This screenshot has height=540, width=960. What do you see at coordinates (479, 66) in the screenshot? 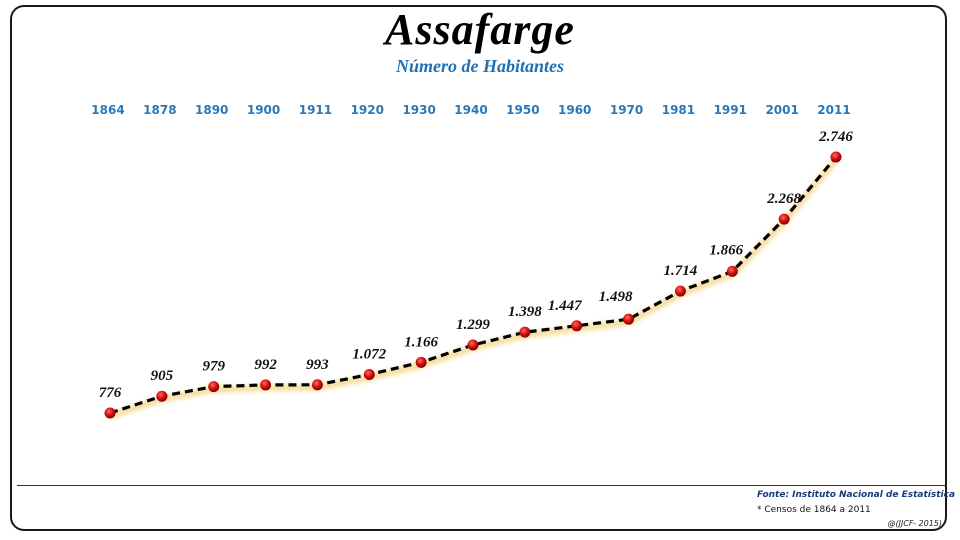
I see `chart-subtitle: Número de Habitantes` at bounding box center [479, 66].